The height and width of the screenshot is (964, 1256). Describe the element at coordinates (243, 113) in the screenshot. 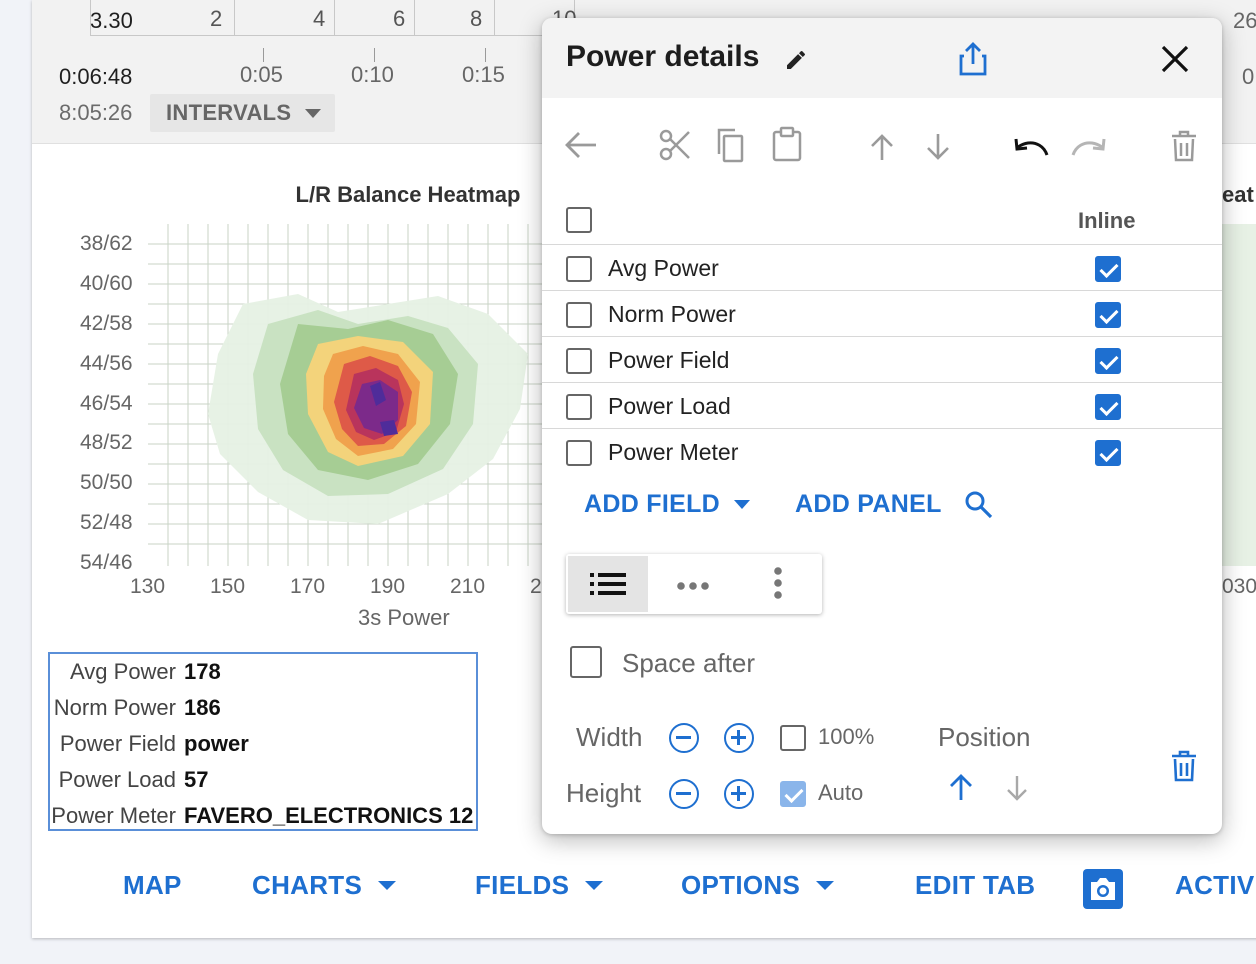

I see `intervals-dropdown: INTERVALS` at that location.